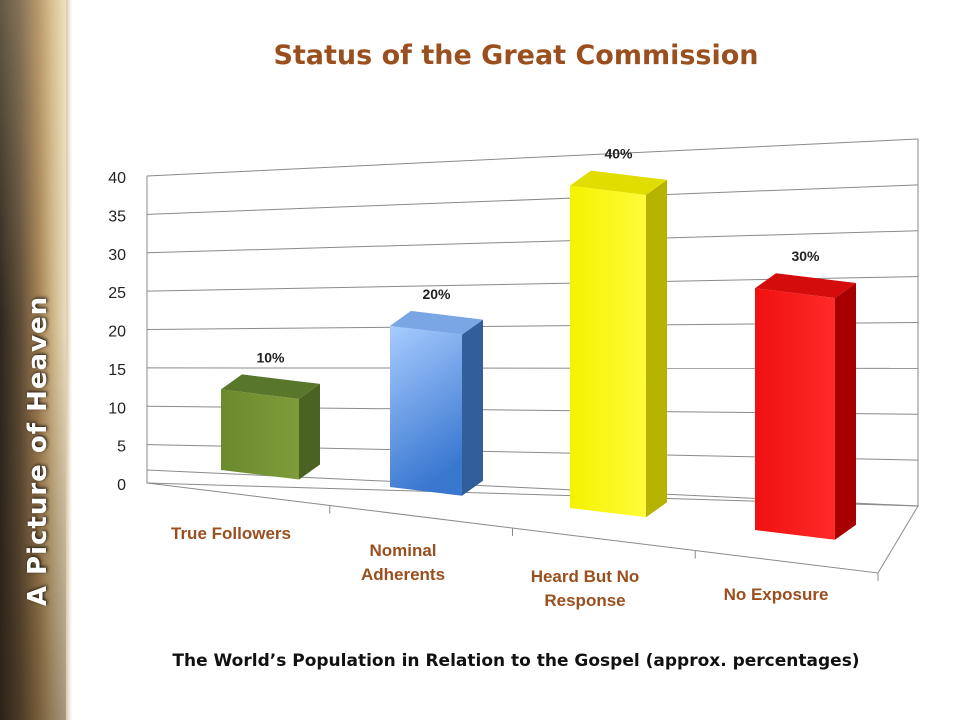 The height and width of the screenshot is (720, 960). What do you see at coordinates (33, 360) in the screenshot?
I see `side-decorative-band` at bounding box center [33, 360].